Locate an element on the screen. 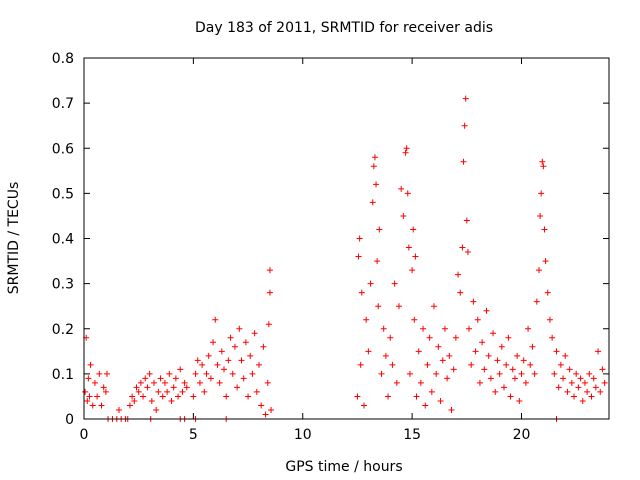 The image size is (640, 480). y-tick-label: 0.5 is located at coordinates (63, 194).